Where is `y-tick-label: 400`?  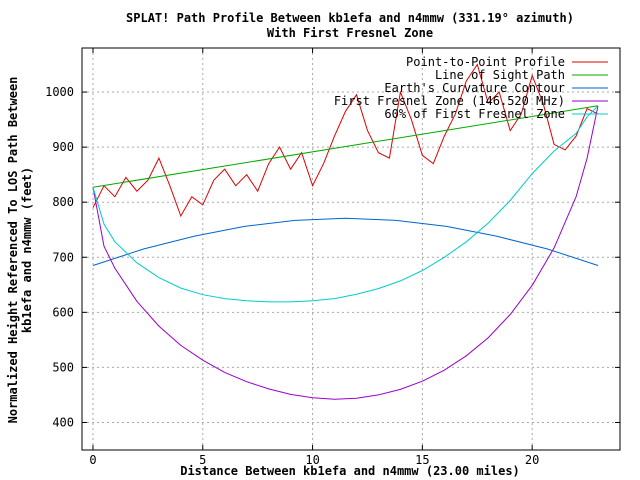 y-tick-label: 400 is located at coordinates (63, 422).